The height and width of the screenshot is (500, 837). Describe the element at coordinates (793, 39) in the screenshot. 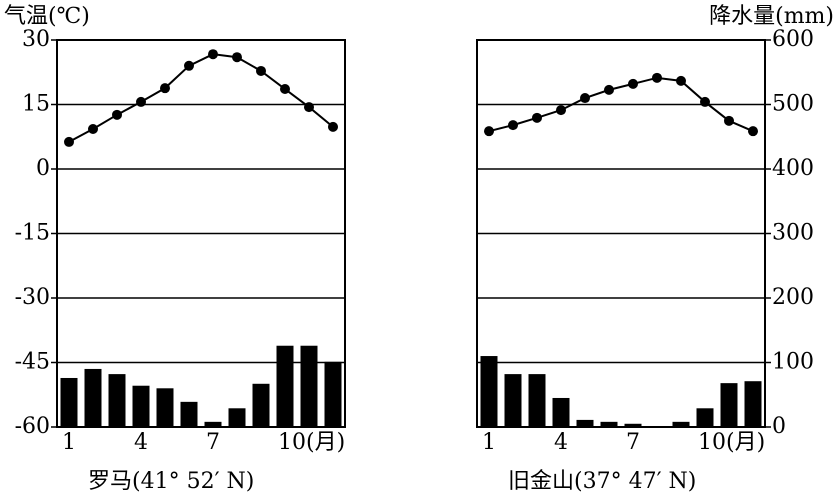

I see `y2-tick-label: 600` at that location.